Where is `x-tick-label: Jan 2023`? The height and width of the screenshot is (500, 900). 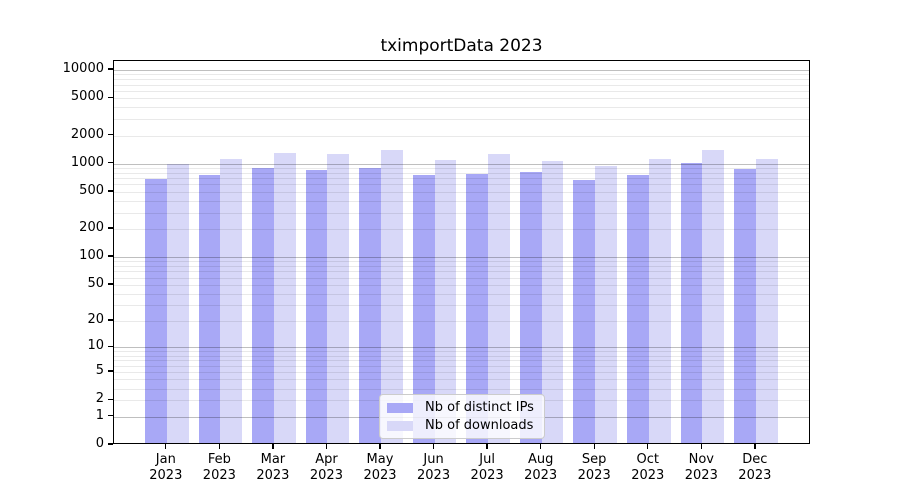 x-tick-label: Jan 2023 is located at coordinates (166, 467).